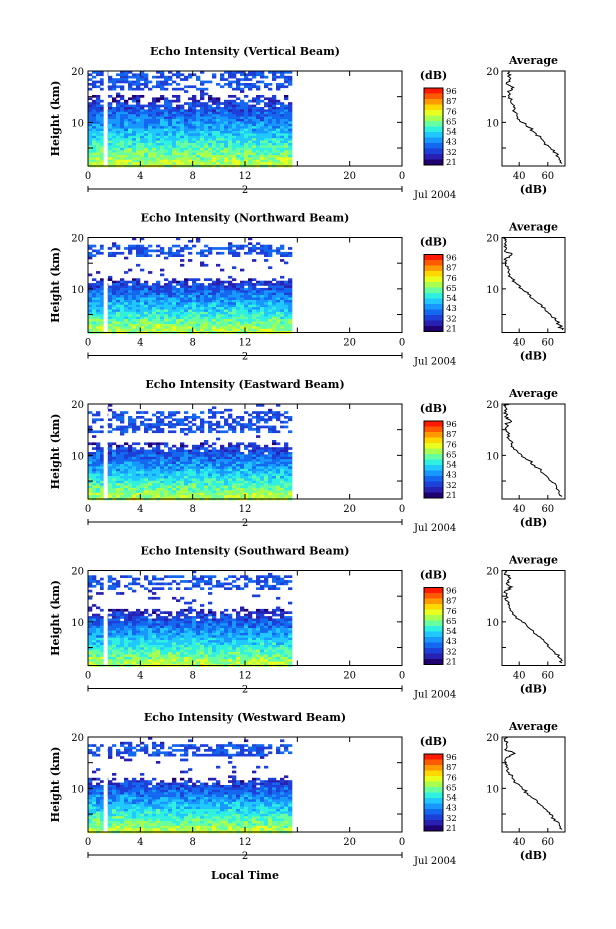  I want to click on panel-title: Echo Intensity (Westward Beam), so click(245, 717).